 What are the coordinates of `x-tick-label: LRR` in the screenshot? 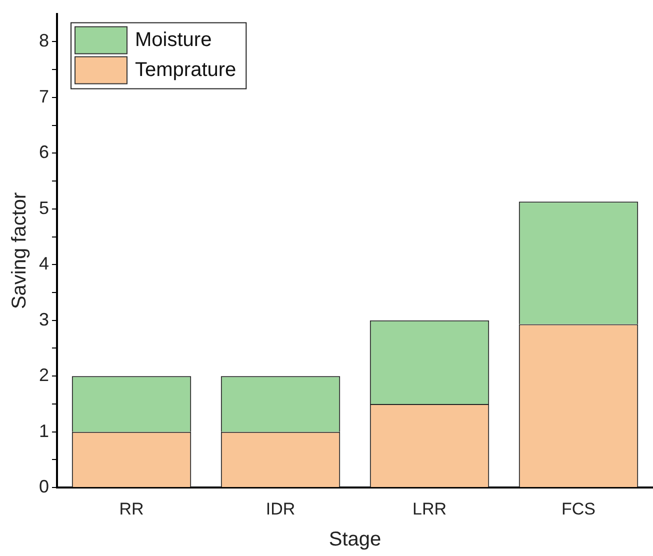 It's located at (429, 508).